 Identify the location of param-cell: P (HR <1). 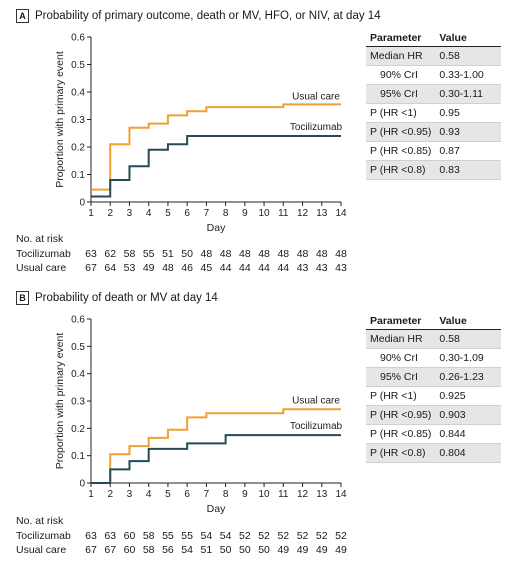
(401, 396).